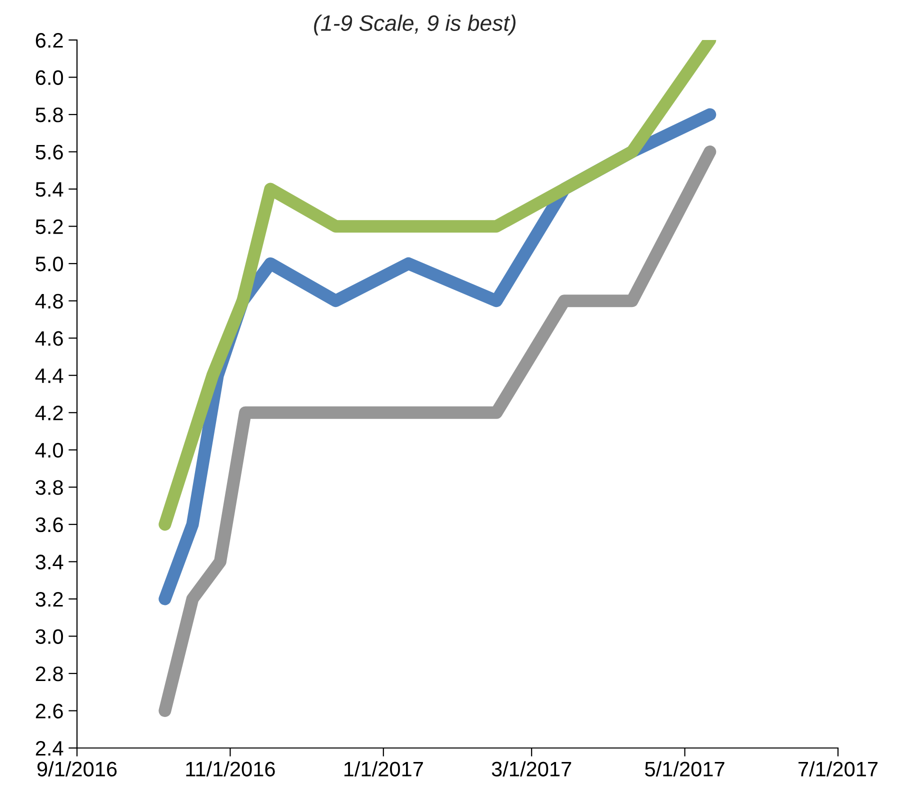 The height and width of the screenshot is (799, 902). What do you see at coordinates (415, 25) in the screenshot?
I see `chart-title: (1-9 Scale, 9 is best)` at bounding box center [415, 25].